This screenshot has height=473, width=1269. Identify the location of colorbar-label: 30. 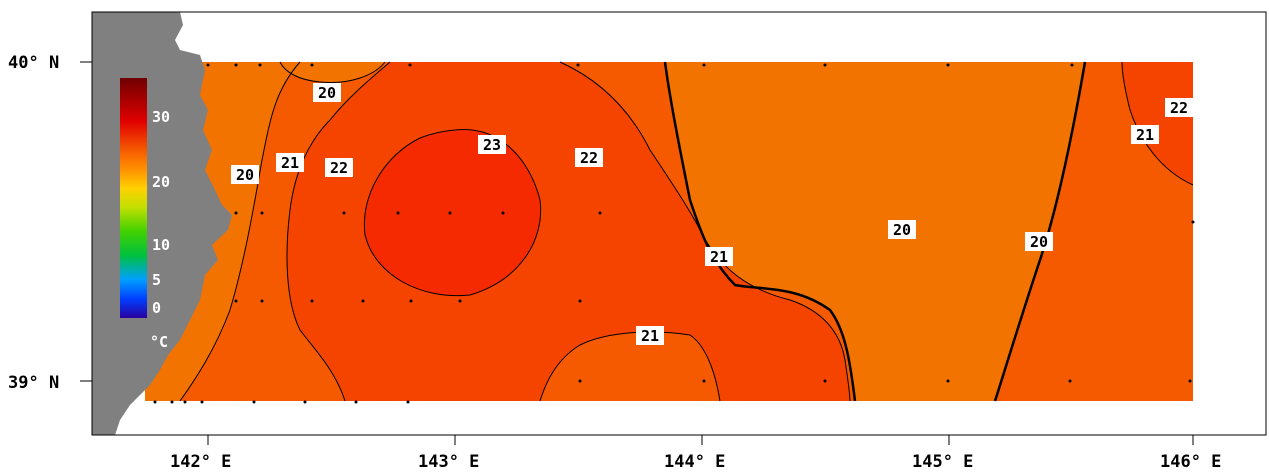
(161, 117).